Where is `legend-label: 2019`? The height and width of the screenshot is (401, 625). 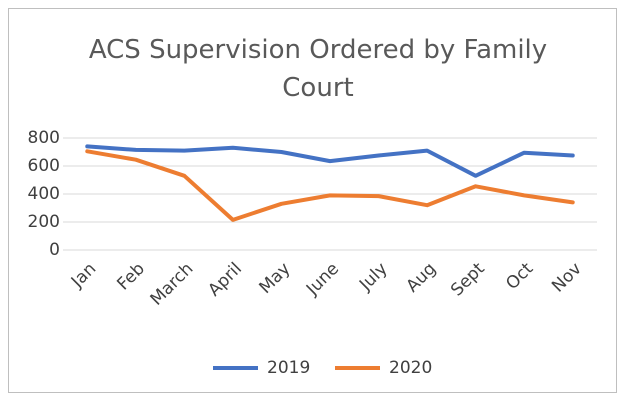
legend-label: 2019 is located at coordinates (288, 368).